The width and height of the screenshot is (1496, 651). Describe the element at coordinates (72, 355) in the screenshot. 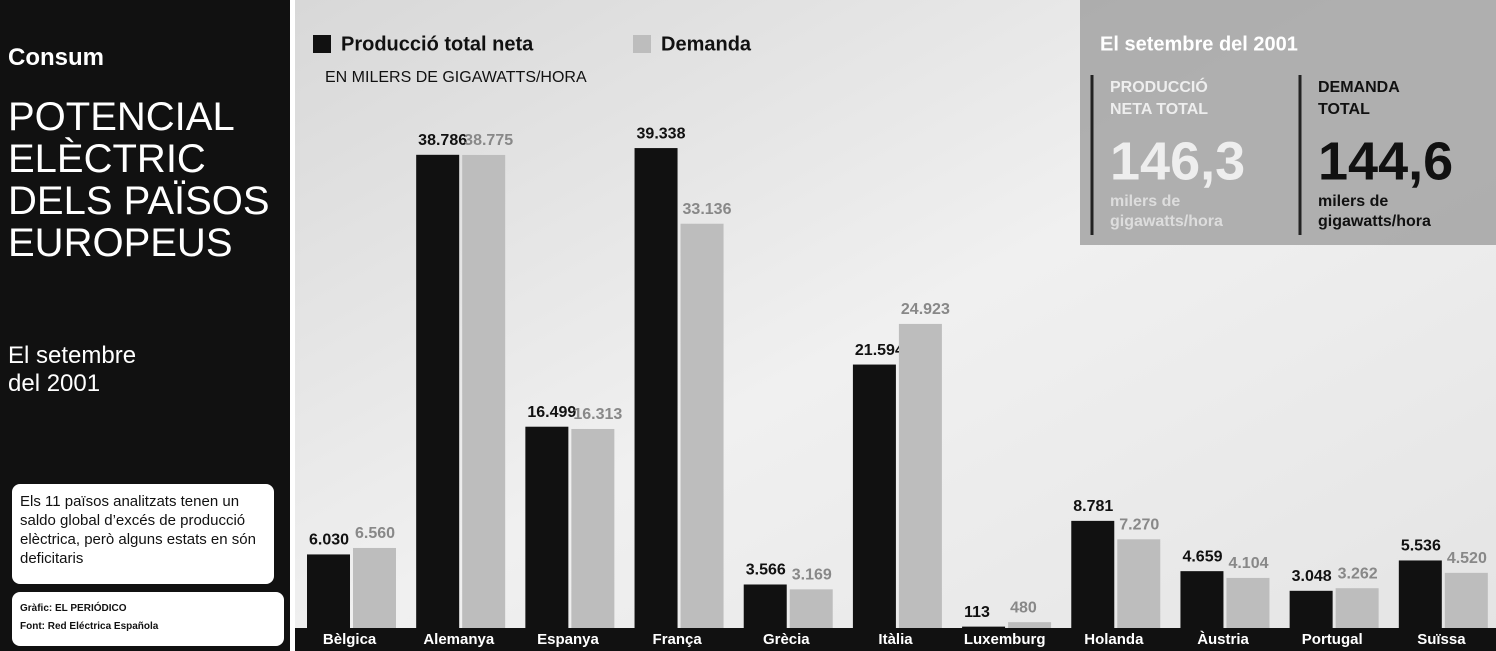

I see `period-line: El setembre` at that location.